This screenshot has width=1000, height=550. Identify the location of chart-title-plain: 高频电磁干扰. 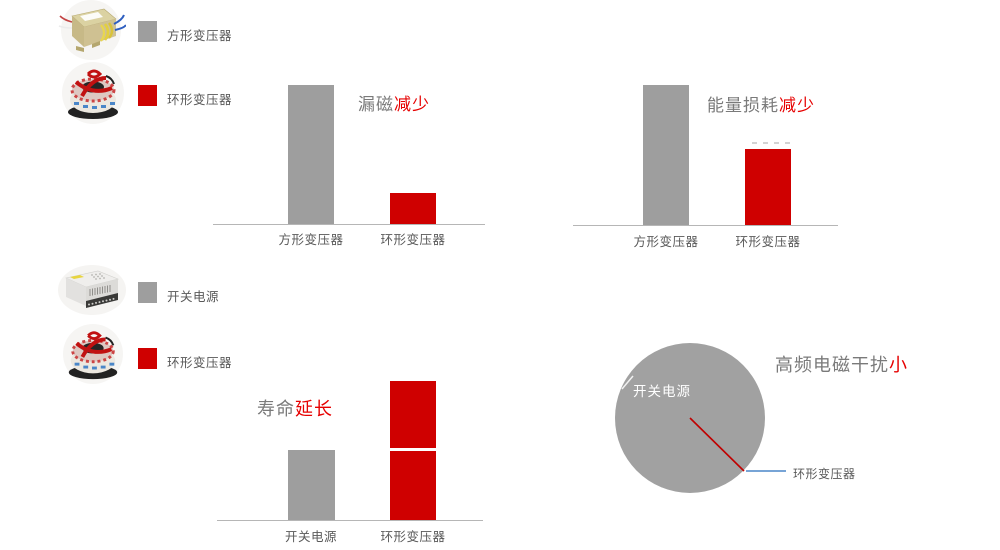
(832, 365).